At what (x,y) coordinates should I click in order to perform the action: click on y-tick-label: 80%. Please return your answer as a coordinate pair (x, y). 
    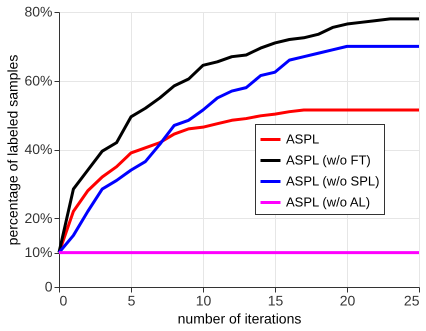
    Looking at the image, I should click on (38, 12).